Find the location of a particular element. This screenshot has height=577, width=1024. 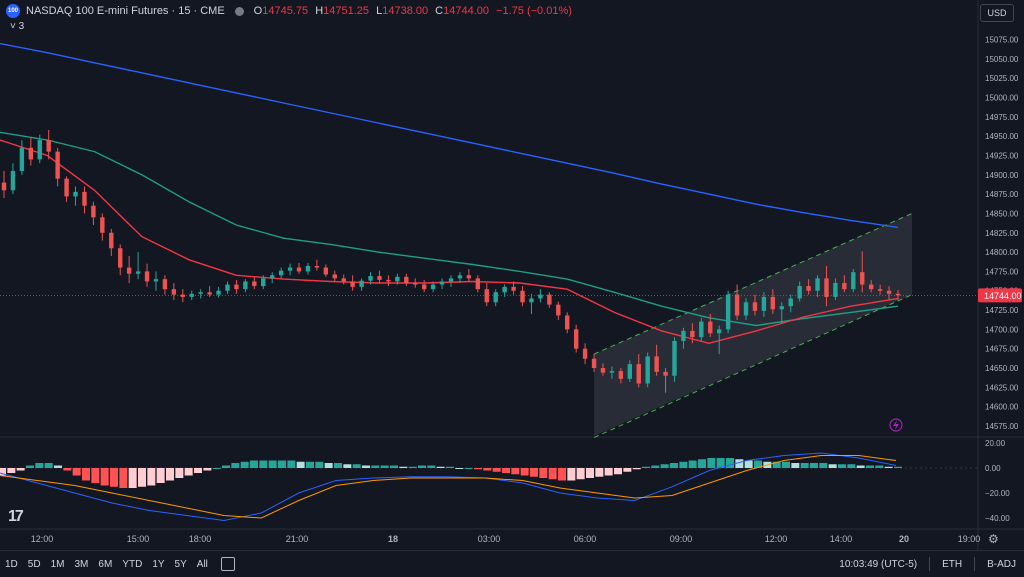

indicators-toggle: ˅ 3 is located at coordinates (17, 26).